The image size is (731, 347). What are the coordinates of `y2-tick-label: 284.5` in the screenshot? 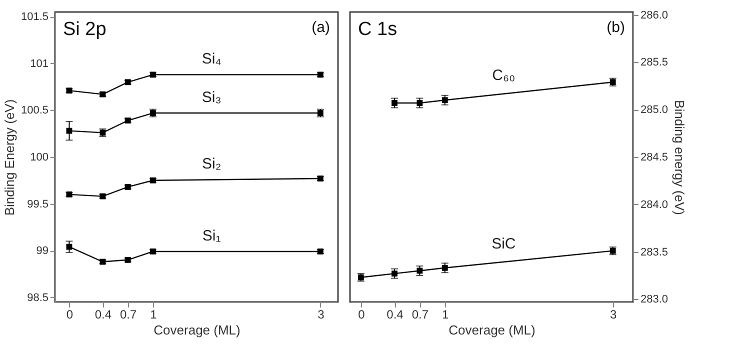 It's located at (654, 158).